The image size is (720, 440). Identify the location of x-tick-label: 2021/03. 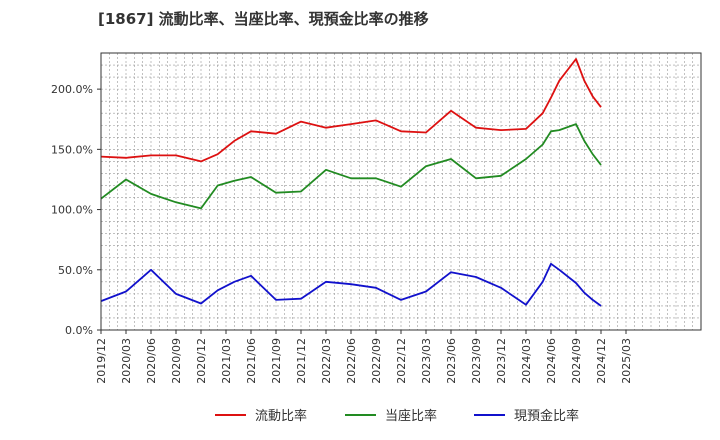
(226, 361).